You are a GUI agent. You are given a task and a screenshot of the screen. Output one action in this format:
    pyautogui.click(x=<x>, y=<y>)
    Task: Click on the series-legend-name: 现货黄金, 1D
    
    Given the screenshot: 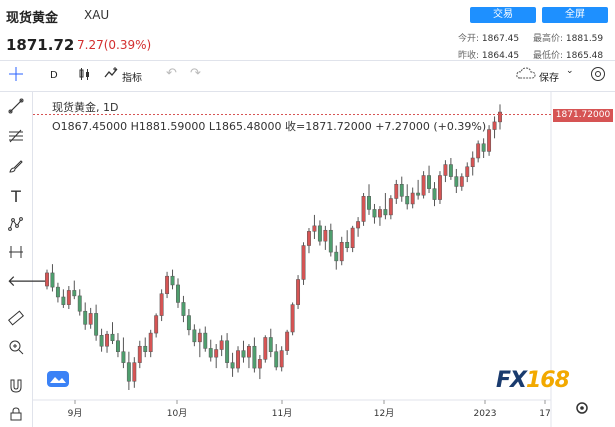 What is the action you would take?
    pyautogui.click(x=85, y=107)
    